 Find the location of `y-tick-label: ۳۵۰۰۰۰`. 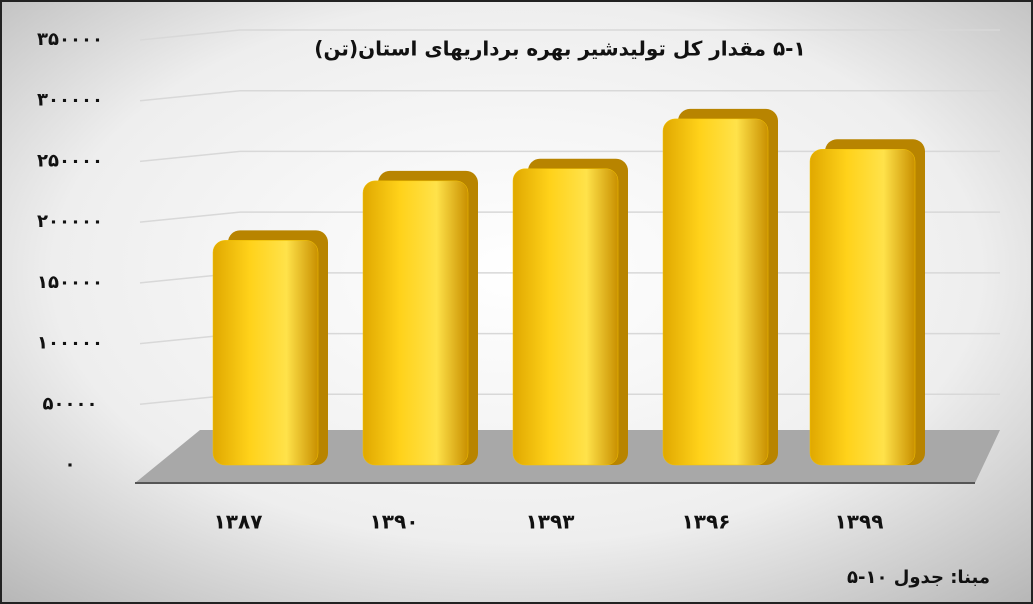

y-tick-label: ۳۵۰۰۰۰ is located at coordinates (70, 39).